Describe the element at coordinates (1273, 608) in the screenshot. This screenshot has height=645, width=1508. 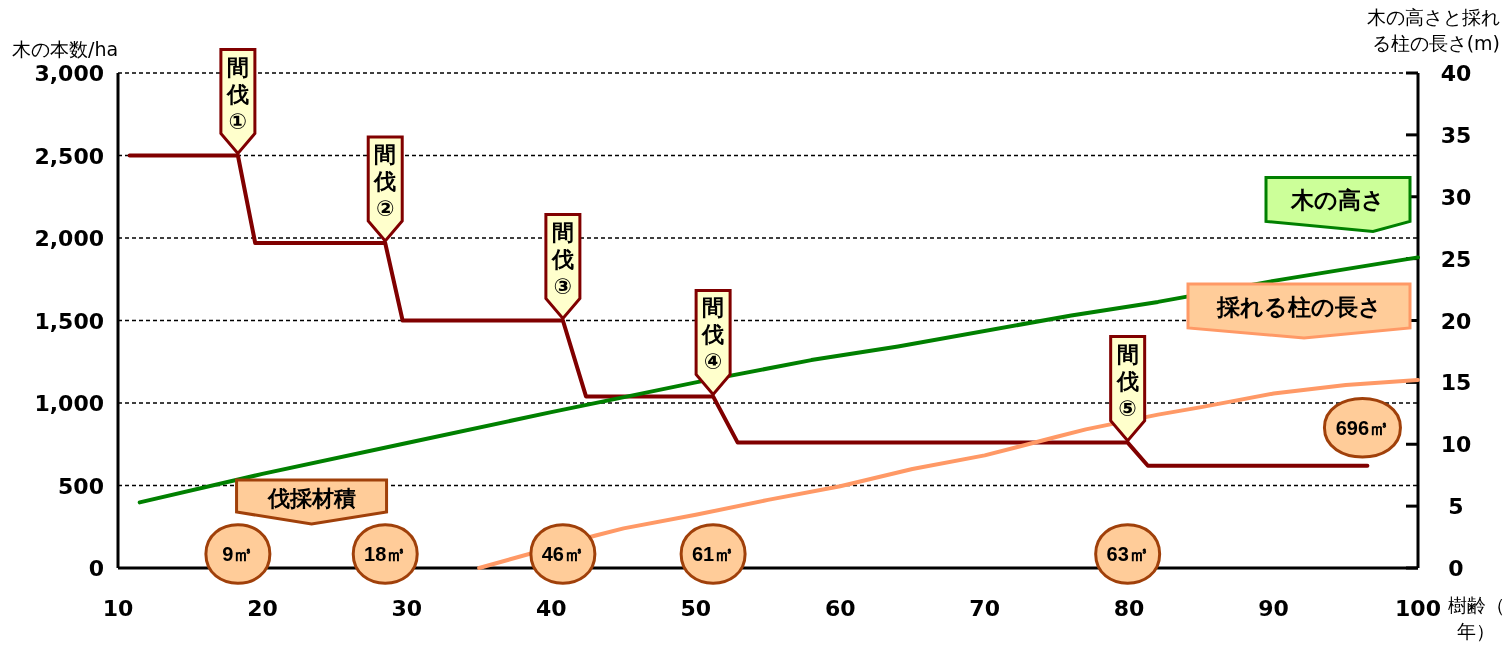
I see `x-tick-label: 90` at that location.